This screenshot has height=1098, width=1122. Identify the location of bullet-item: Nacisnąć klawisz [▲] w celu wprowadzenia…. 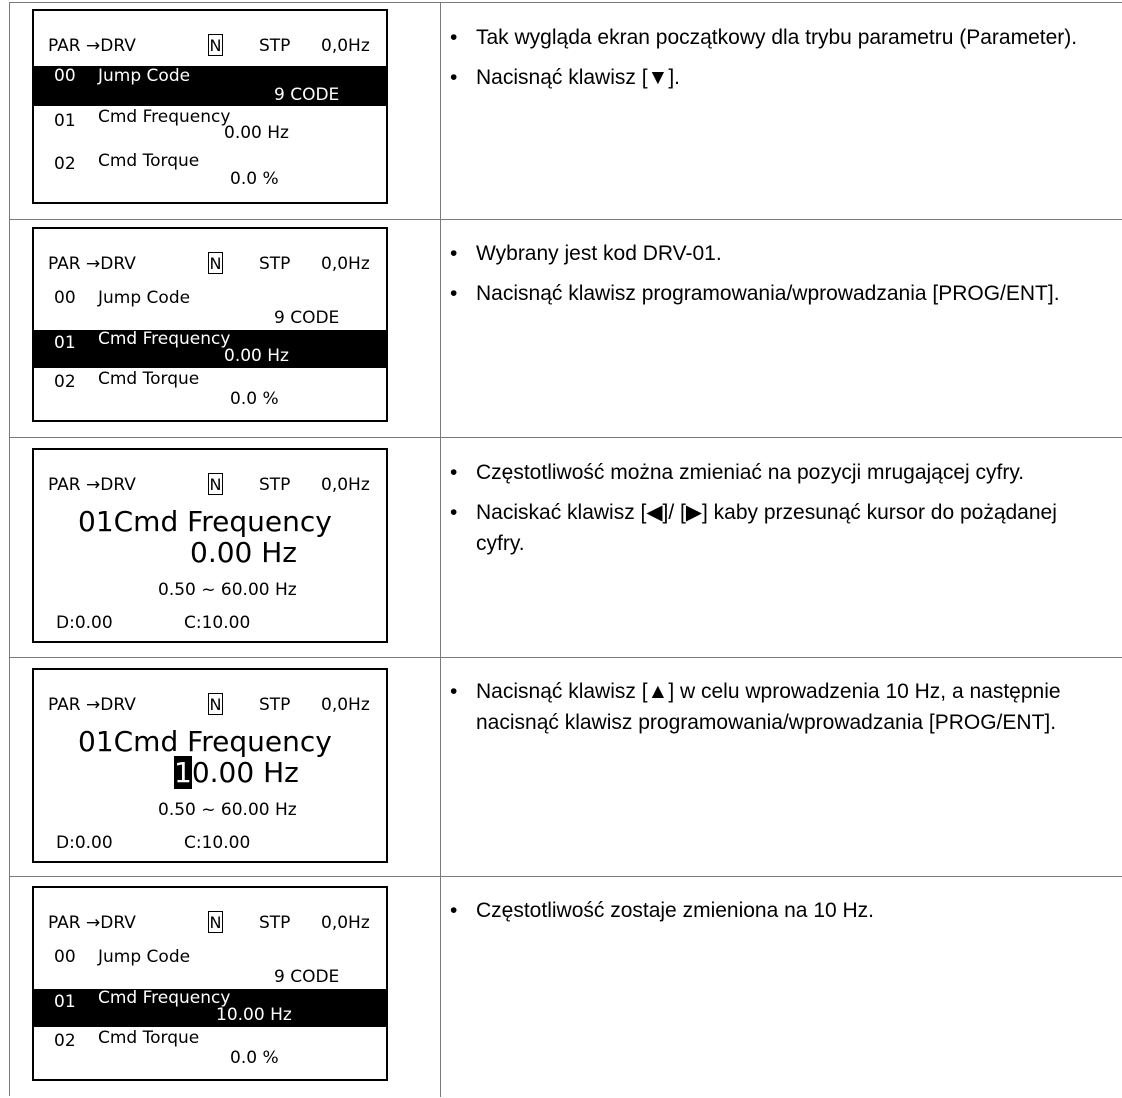
(771, 707).